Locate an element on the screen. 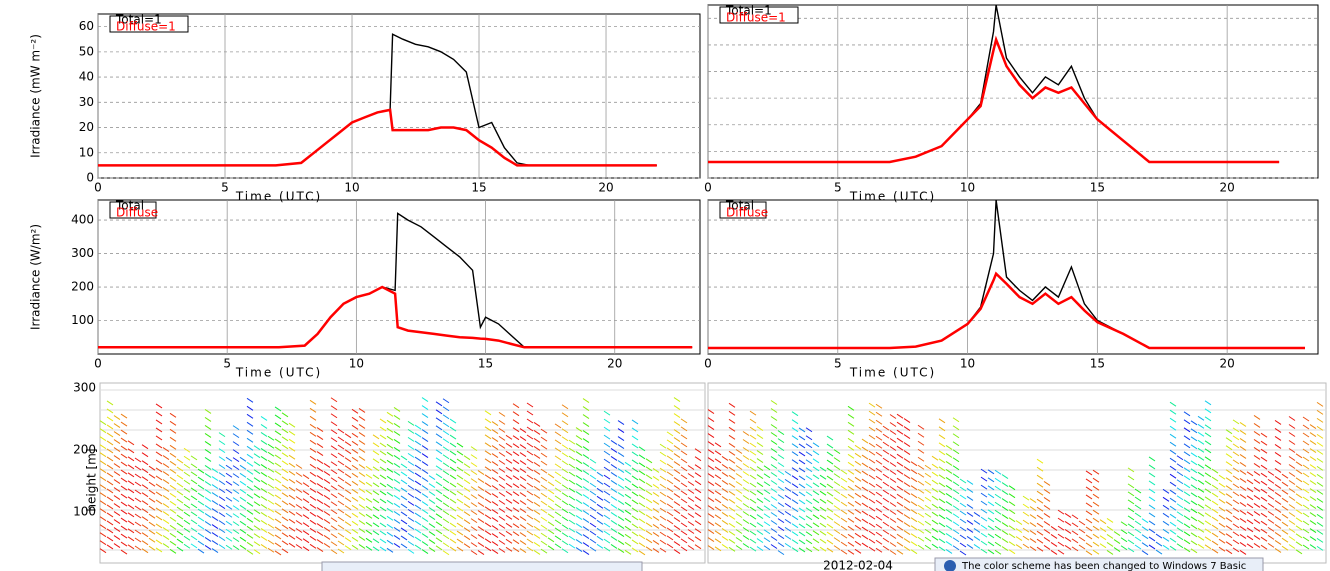  wind-ylabel: height [m] is located at coordinates (92, 479).